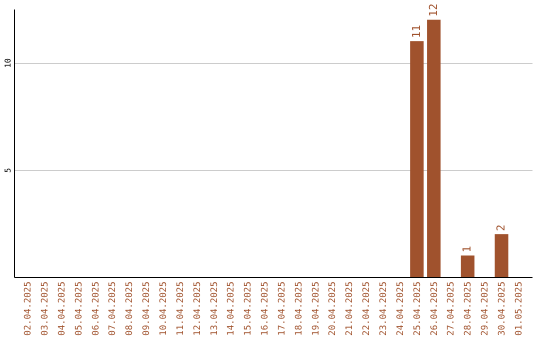 This screenshot has height=340, width=540. What do you see at coordinates (265, 309) in the screenshot?
I see `x-tick-label: 16.04.2025` at bounding box center [265, 309].